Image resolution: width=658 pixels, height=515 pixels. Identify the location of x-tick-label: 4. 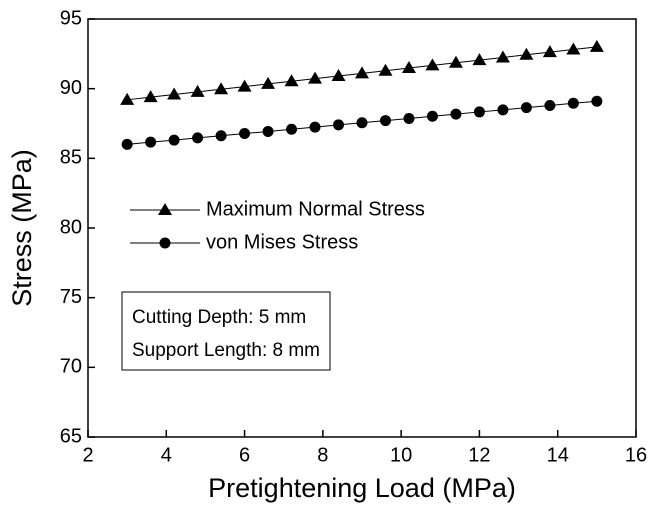
(166, 455).